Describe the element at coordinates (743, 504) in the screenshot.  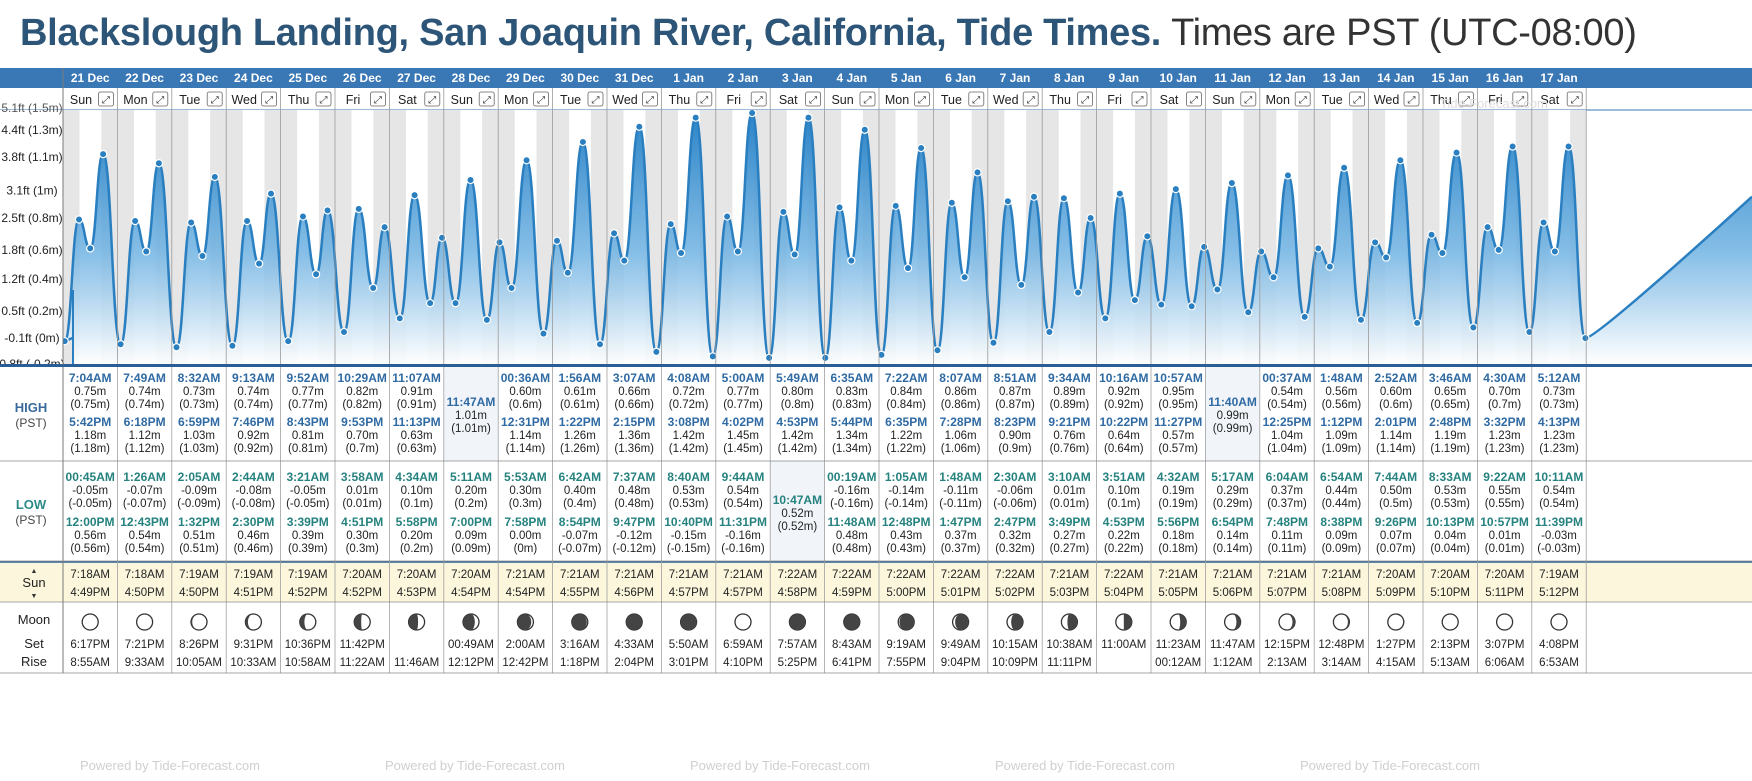
I see `low-tide-height-alt: (0.54m)` at that location.